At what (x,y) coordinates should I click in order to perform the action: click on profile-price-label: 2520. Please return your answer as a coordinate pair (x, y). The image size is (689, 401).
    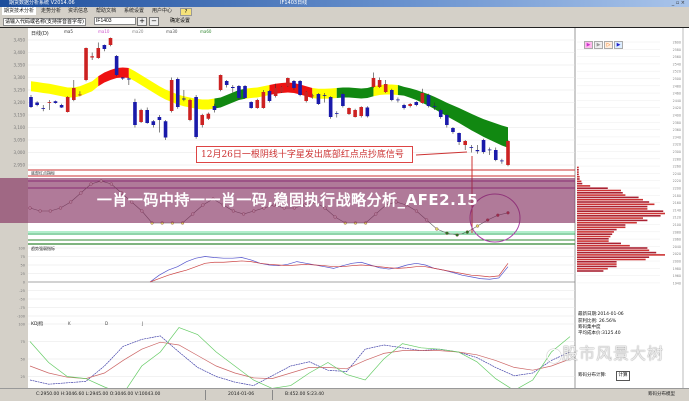
    Looking at the image, I should click on (677, 72).